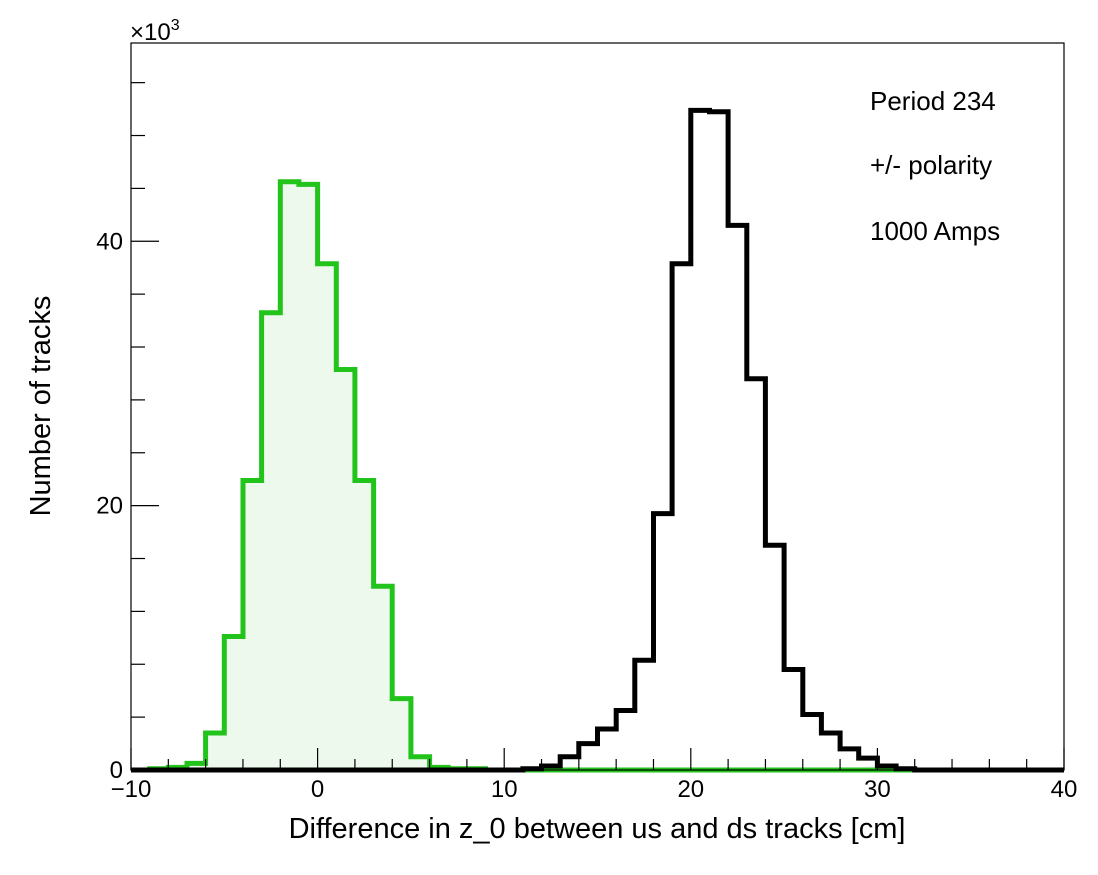  I want to click on annotation-current: 1000 Amps, so click(935, 231).